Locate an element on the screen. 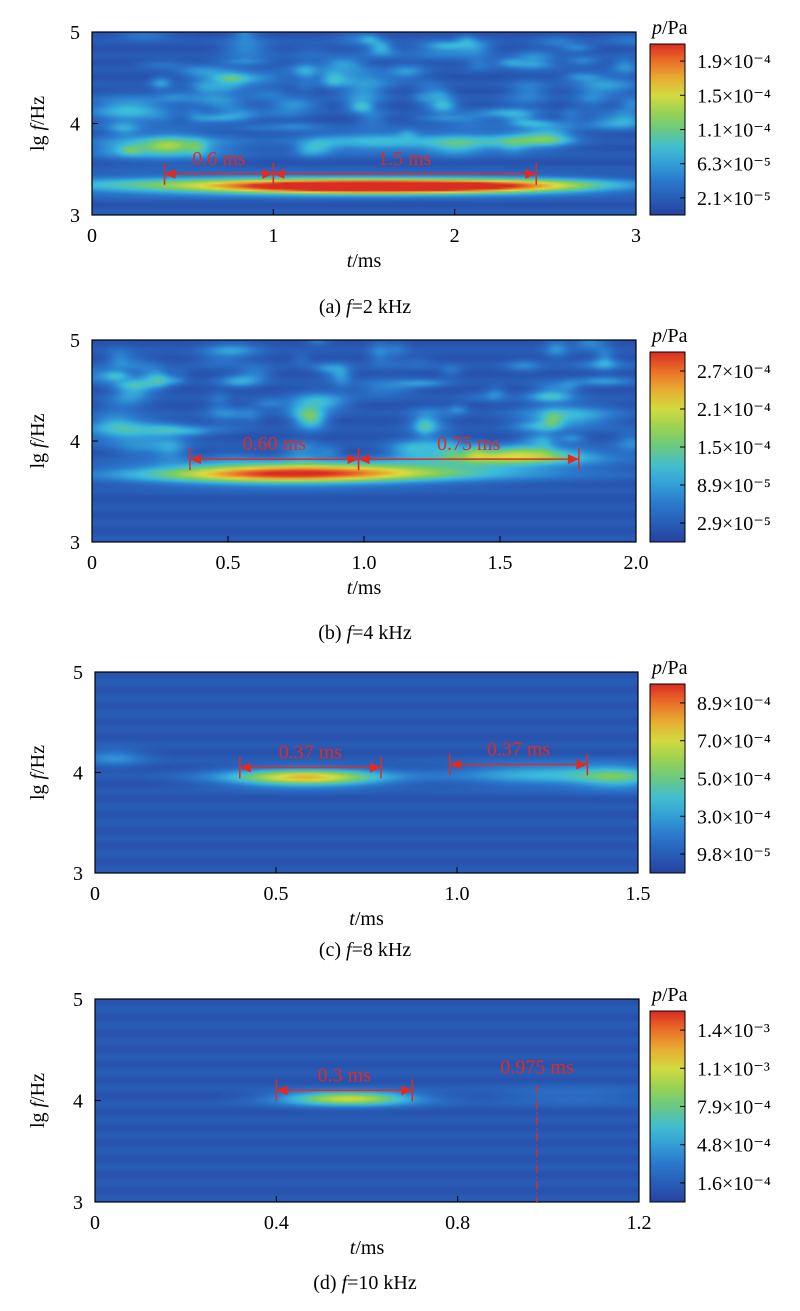 Image resolution: width=800 pixels, height=1311 pixels. duration-annotation: 0.3 ms is located at coordinates (344, 1083).